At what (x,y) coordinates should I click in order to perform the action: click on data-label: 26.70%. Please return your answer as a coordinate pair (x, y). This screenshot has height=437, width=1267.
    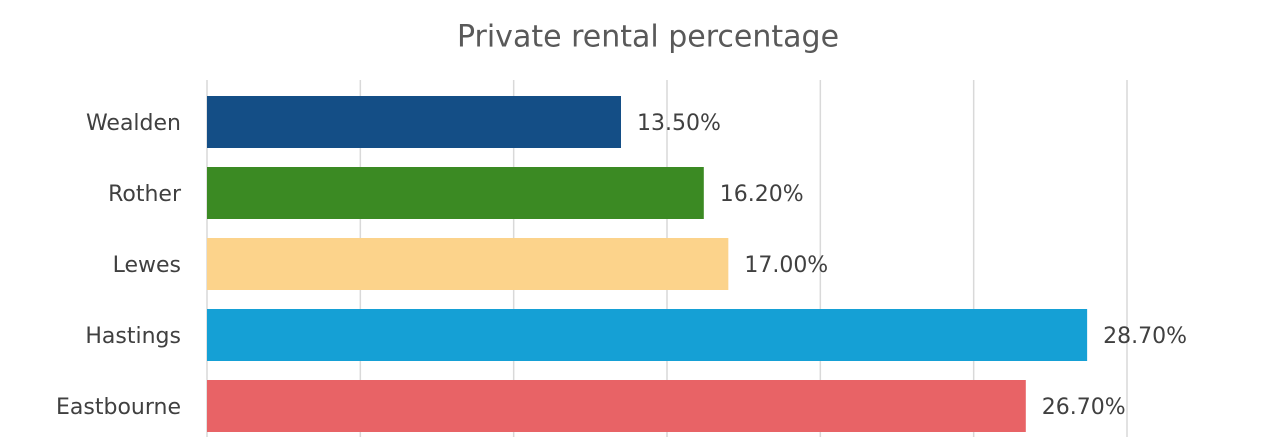
    Looking at the image, I should click on (1084, 407).